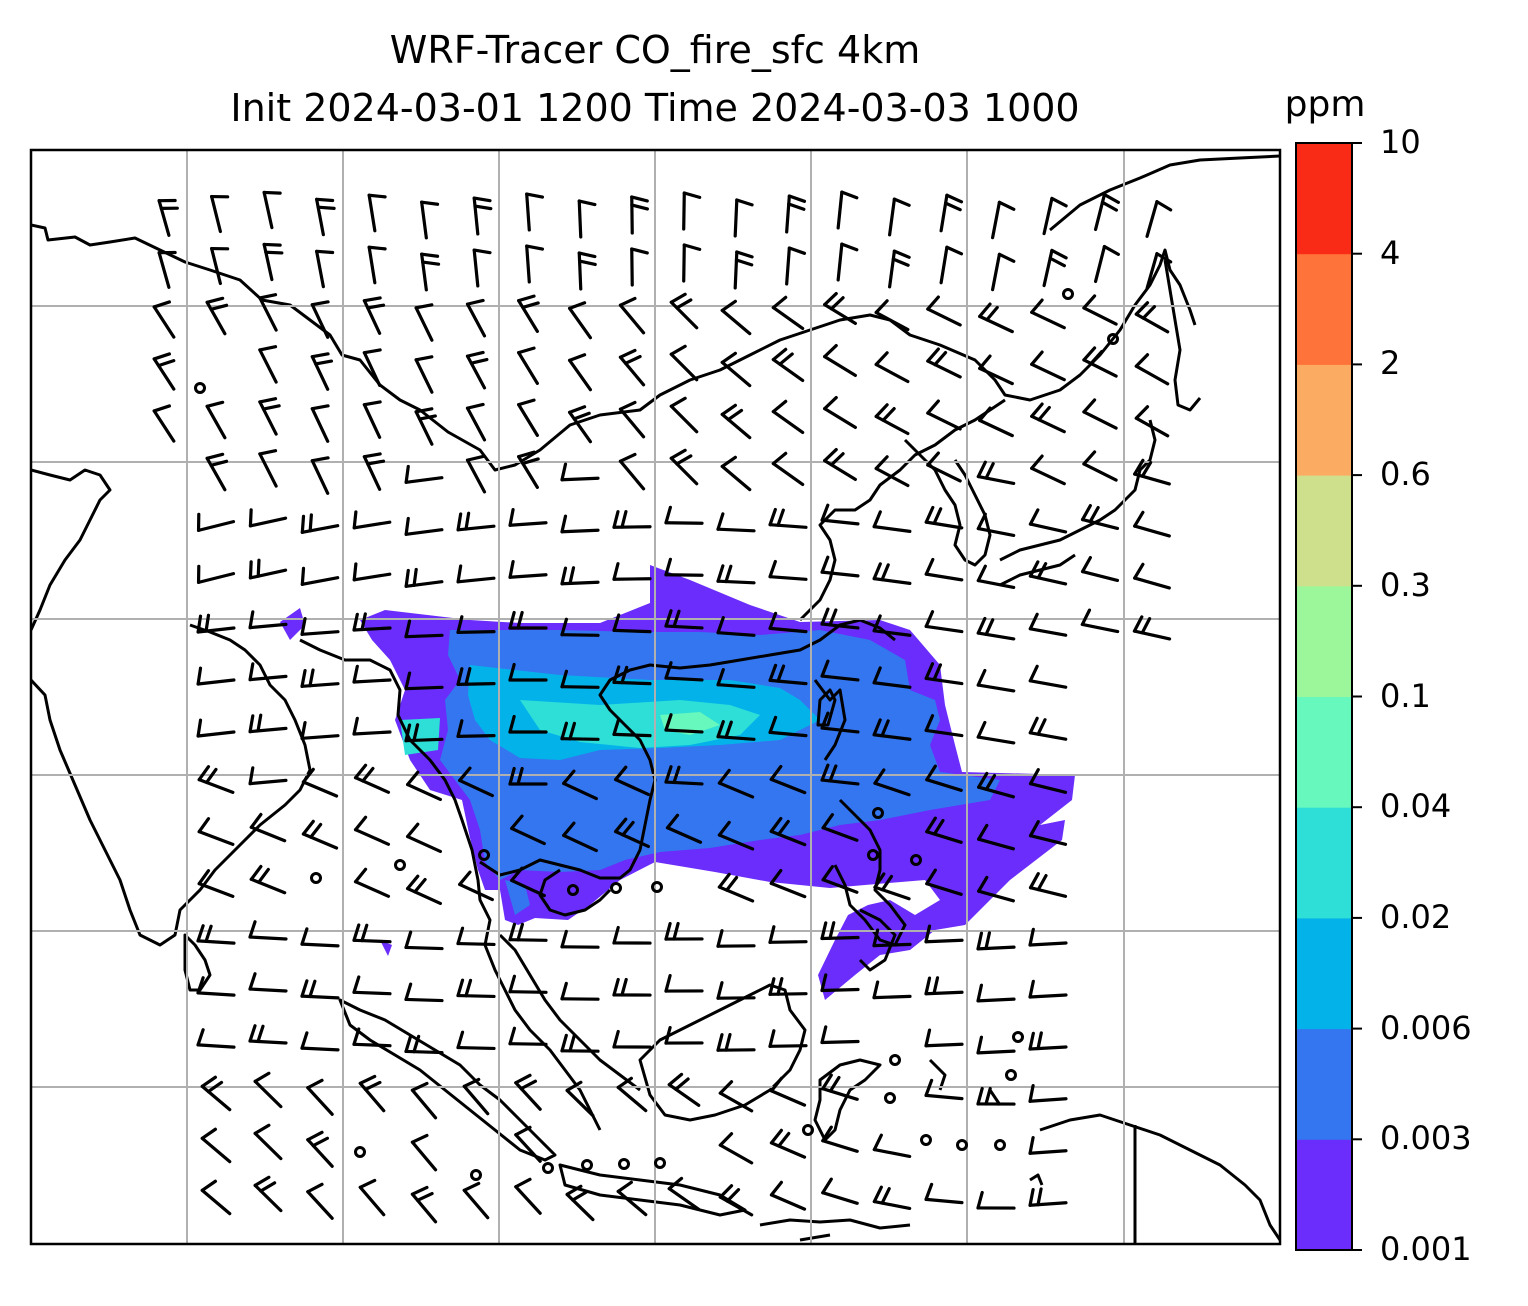  Describe the element at coordinates (517, 897) in the screenshot. I see `plume-level-2b` at that location.